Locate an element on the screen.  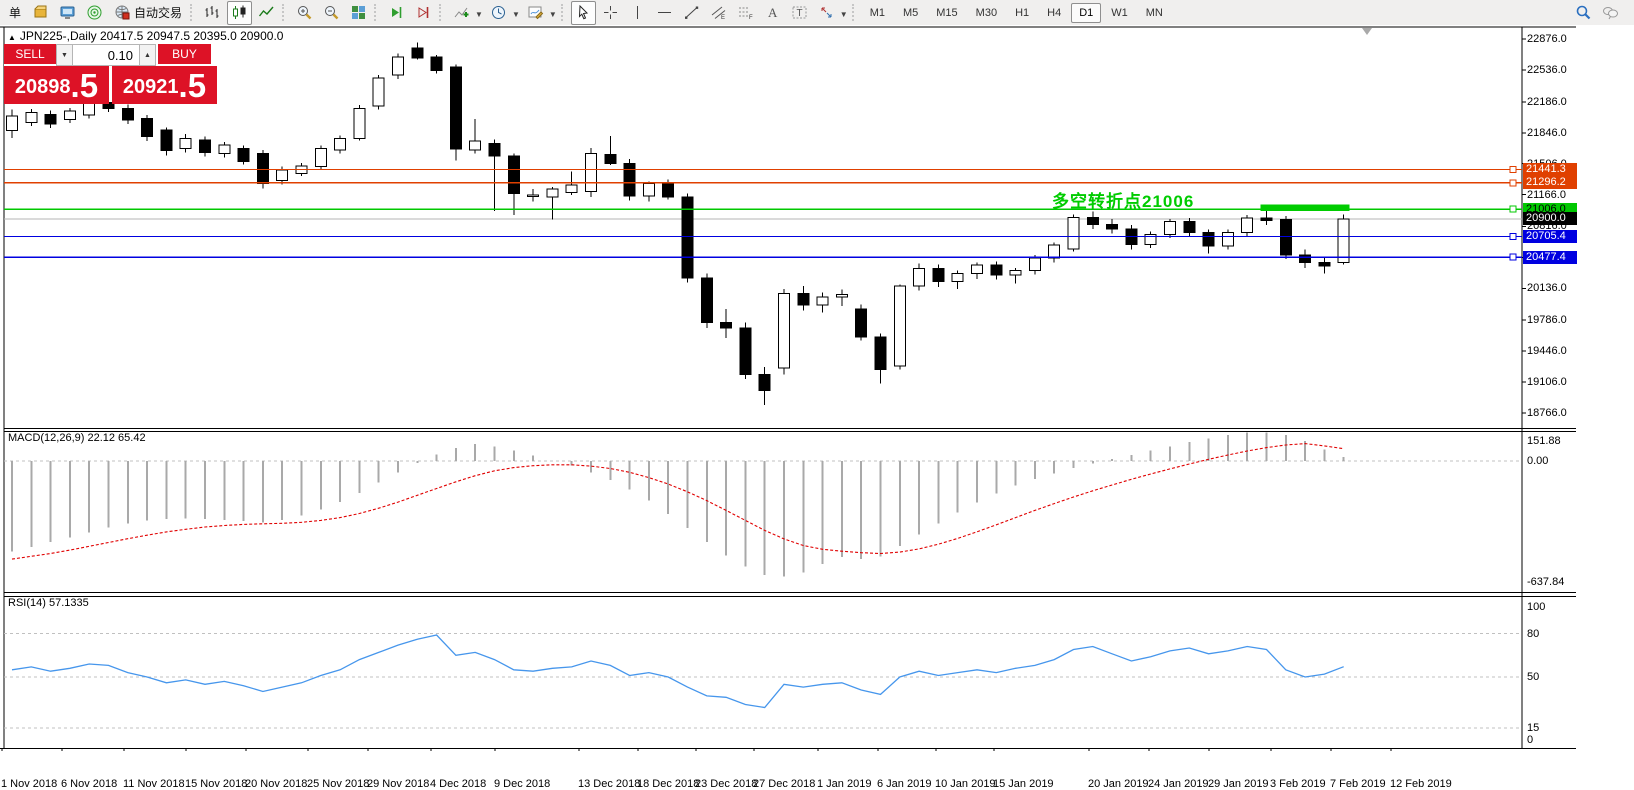
candlestick-chart-button is located at coordinates (240, 12).